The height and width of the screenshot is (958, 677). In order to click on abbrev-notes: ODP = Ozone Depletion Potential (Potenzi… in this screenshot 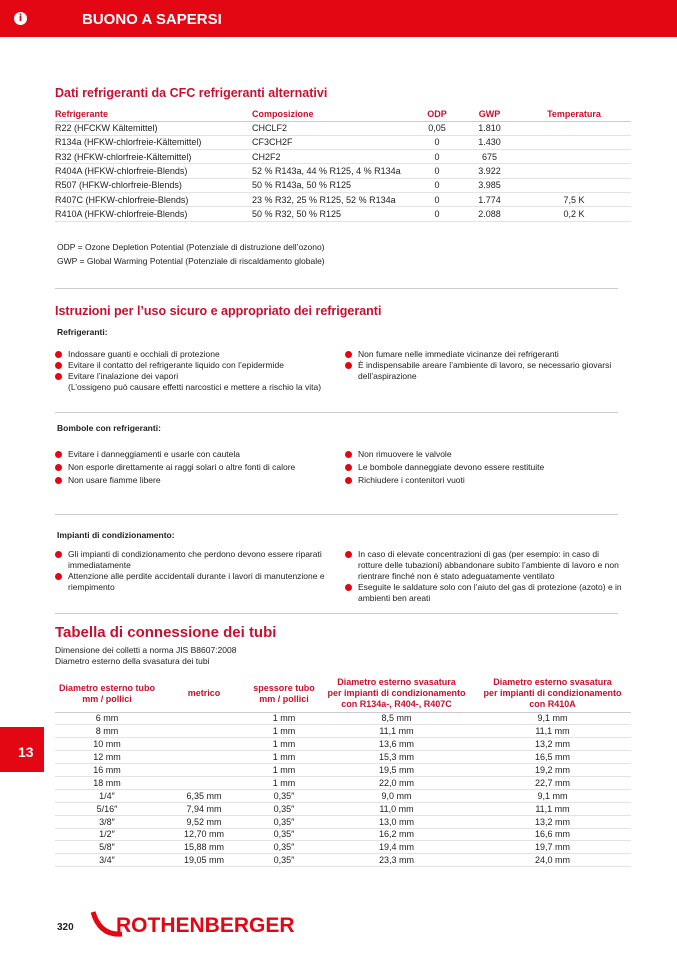, I will do `click(191, 254)`.